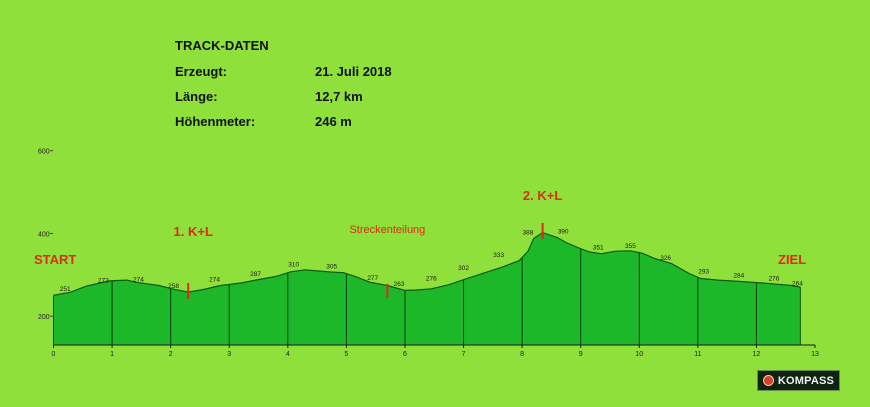 The width and height of the screenshot is (870, 407). I want to click on elevation-point-label: 333, so click(498, 255).